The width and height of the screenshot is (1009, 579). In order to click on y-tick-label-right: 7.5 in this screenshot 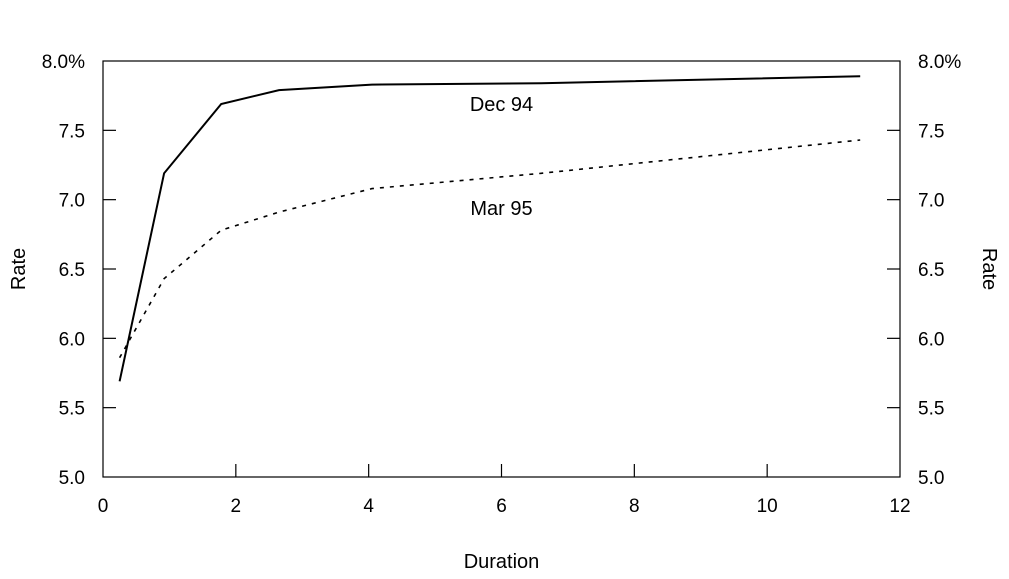, I will do `click(931, 131)`.